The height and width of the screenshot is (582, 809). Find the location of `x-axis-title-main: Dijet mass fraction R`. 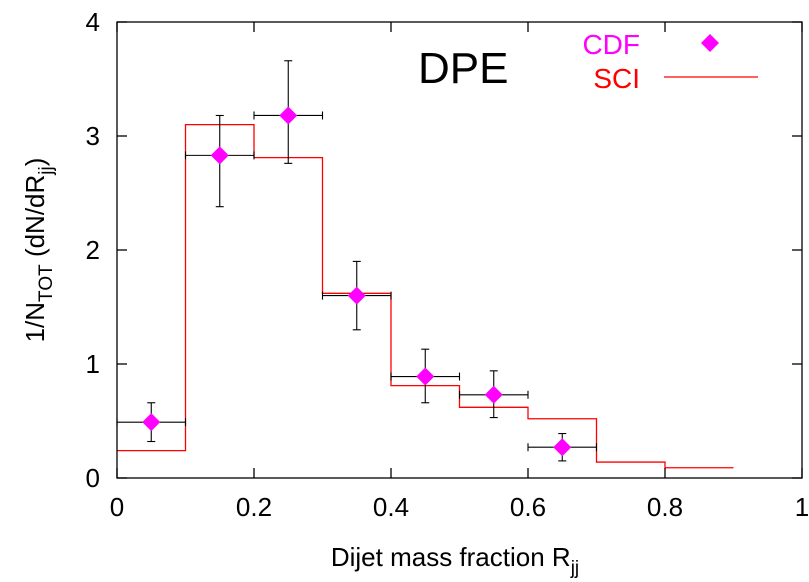

x-axis-title-main: Dijet mass fraction R is located at coordinates (451, 557).